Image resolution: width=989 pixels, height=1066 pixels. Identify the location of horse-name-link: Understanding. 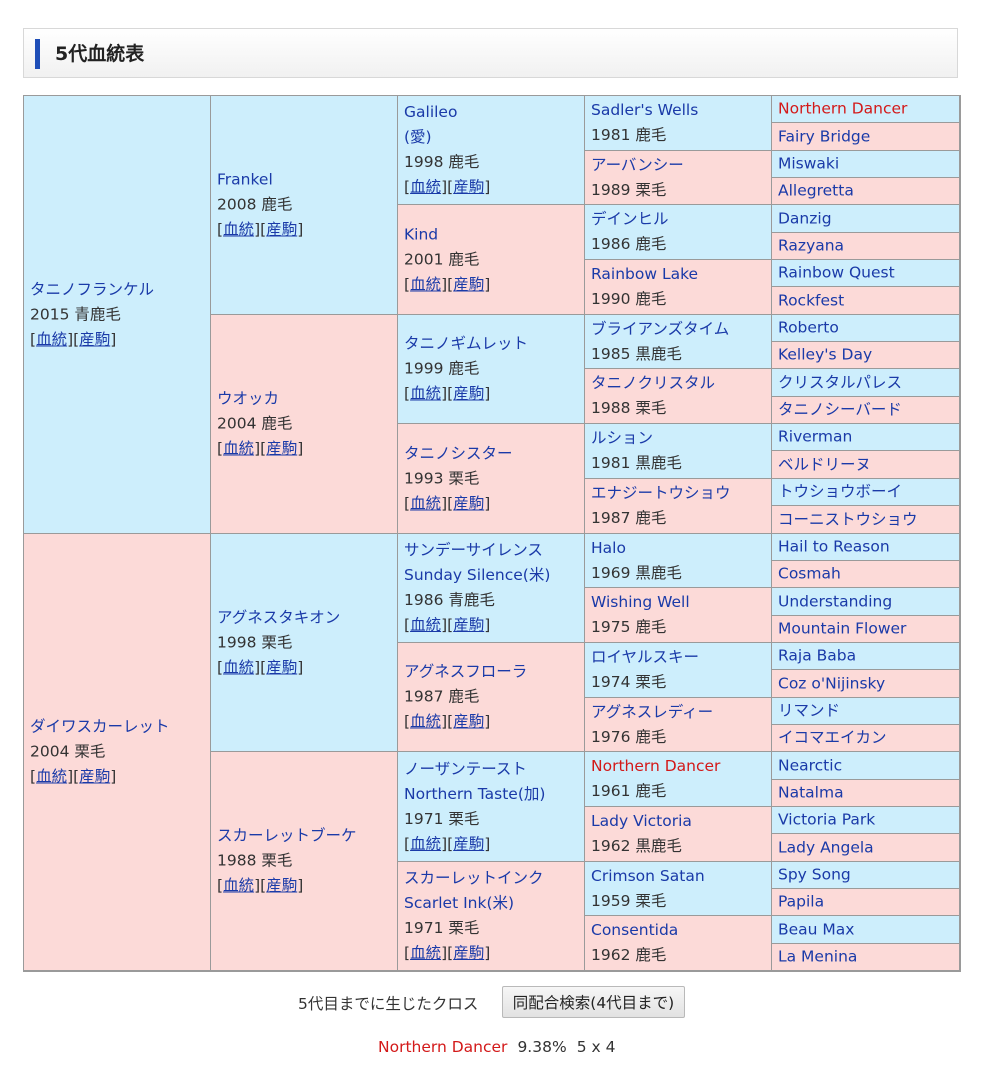
(835, 601).